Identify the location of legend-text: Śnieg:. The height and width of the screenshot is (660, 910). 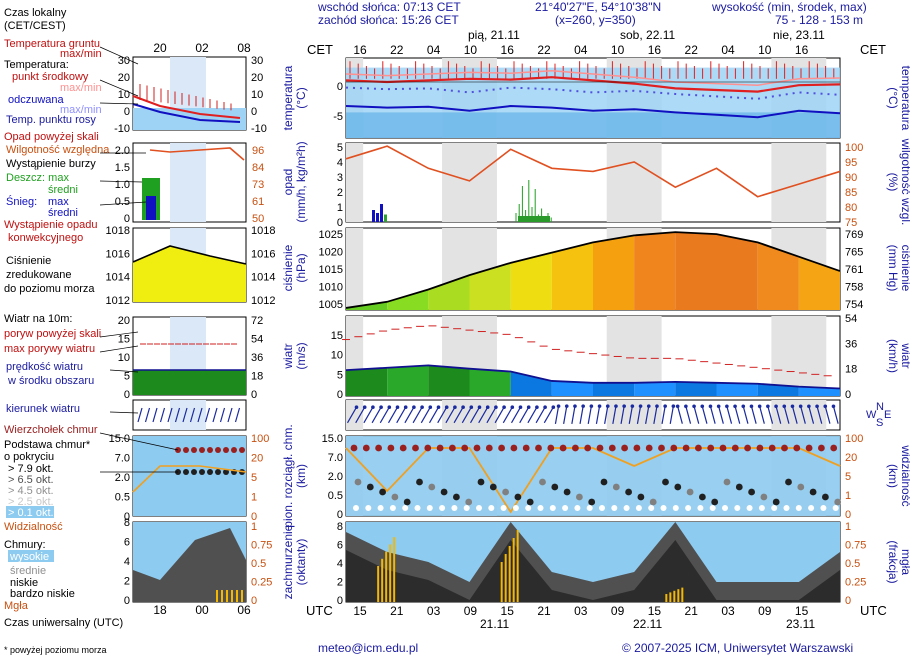
(21, 201).